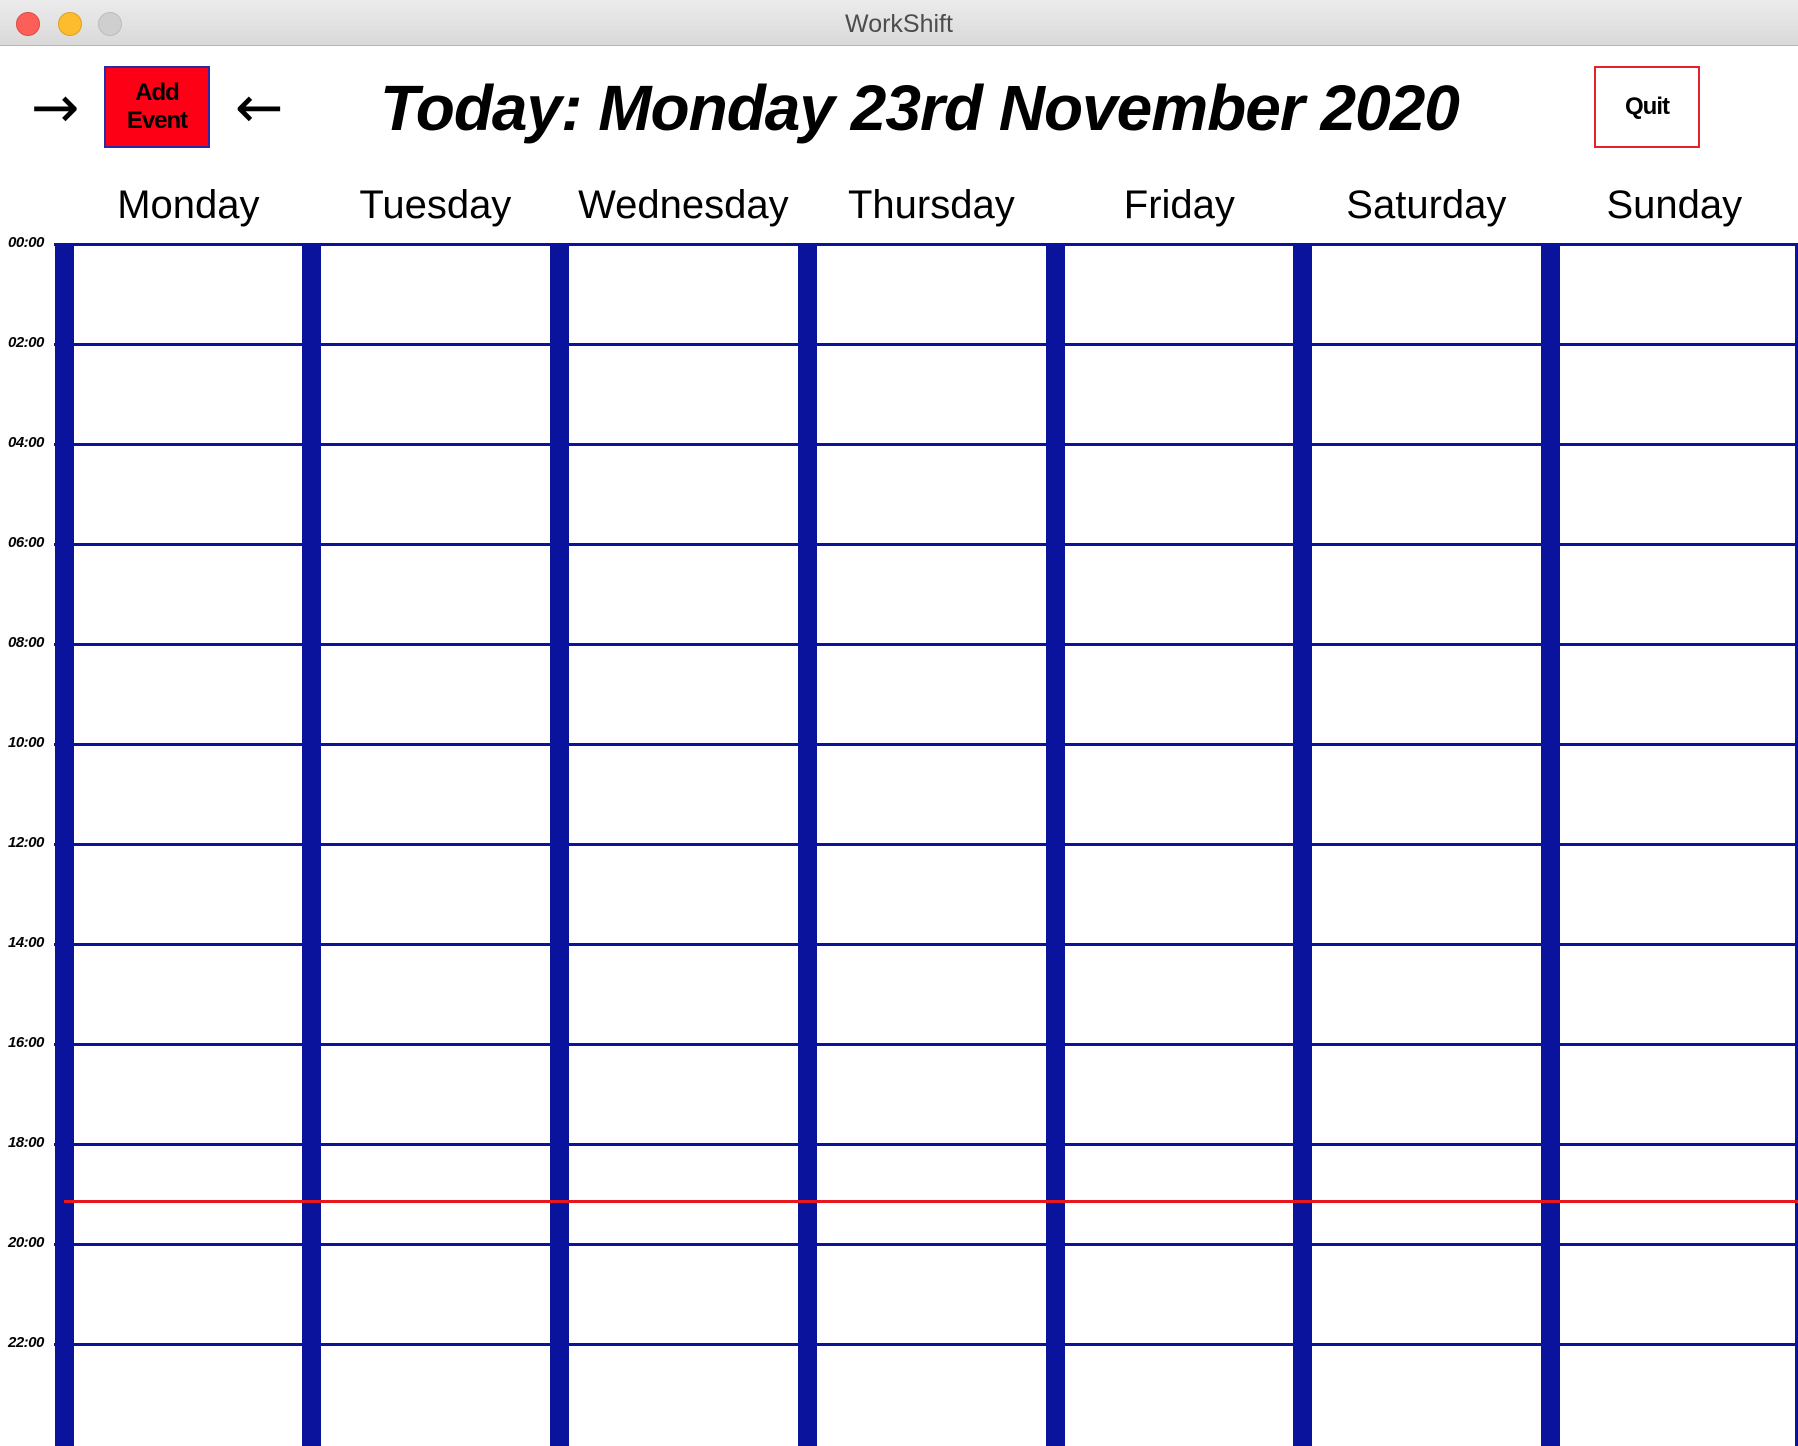 This screenshot has height=1446, width=1798. I want to click on next-week-arrow-icon: →, so click(55, 107).